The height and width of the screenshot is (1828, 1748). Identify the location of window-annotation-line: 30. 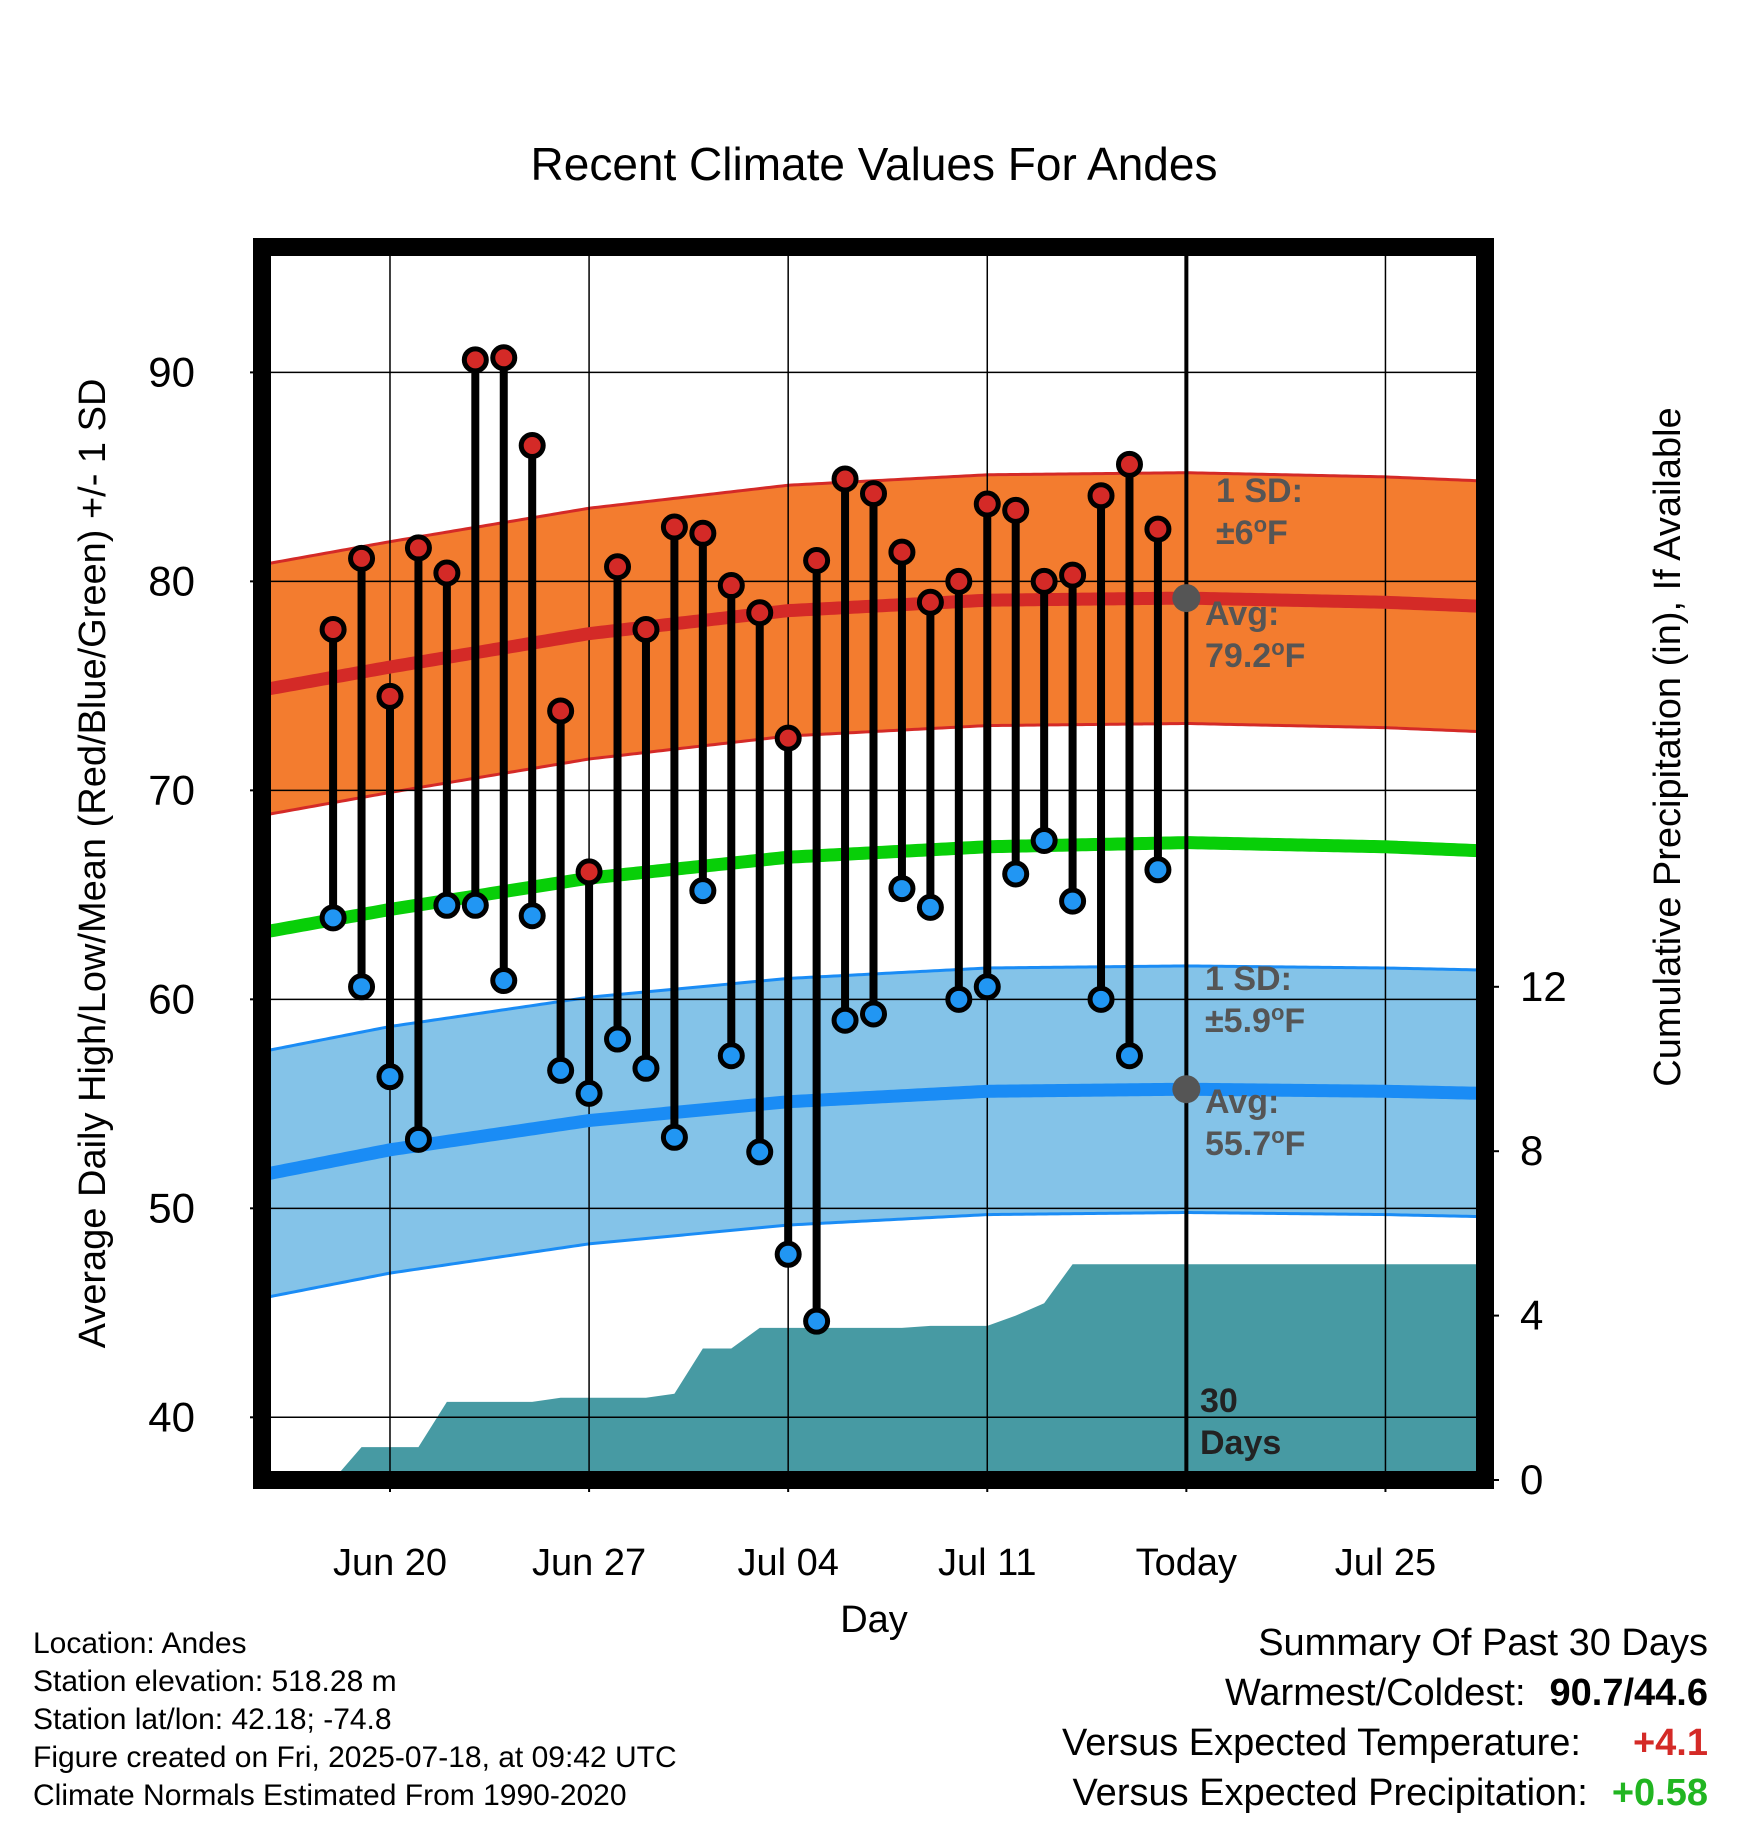
(1219, 1401).